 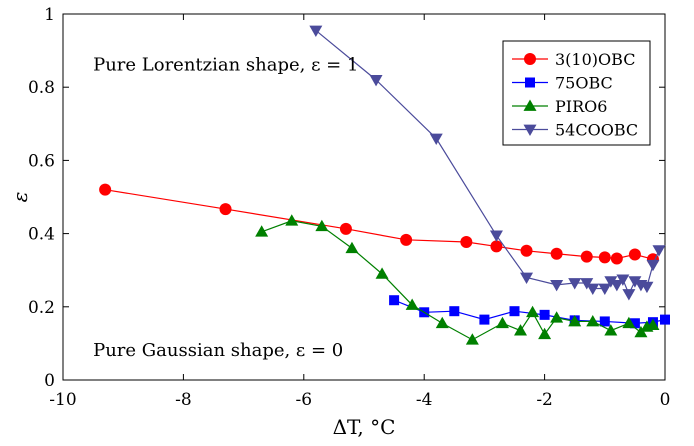 What do you see at coordinates (595, 59) in the screenshot?
I see `legend-label: 3(10)OBC` at bounding box center [595, 59].